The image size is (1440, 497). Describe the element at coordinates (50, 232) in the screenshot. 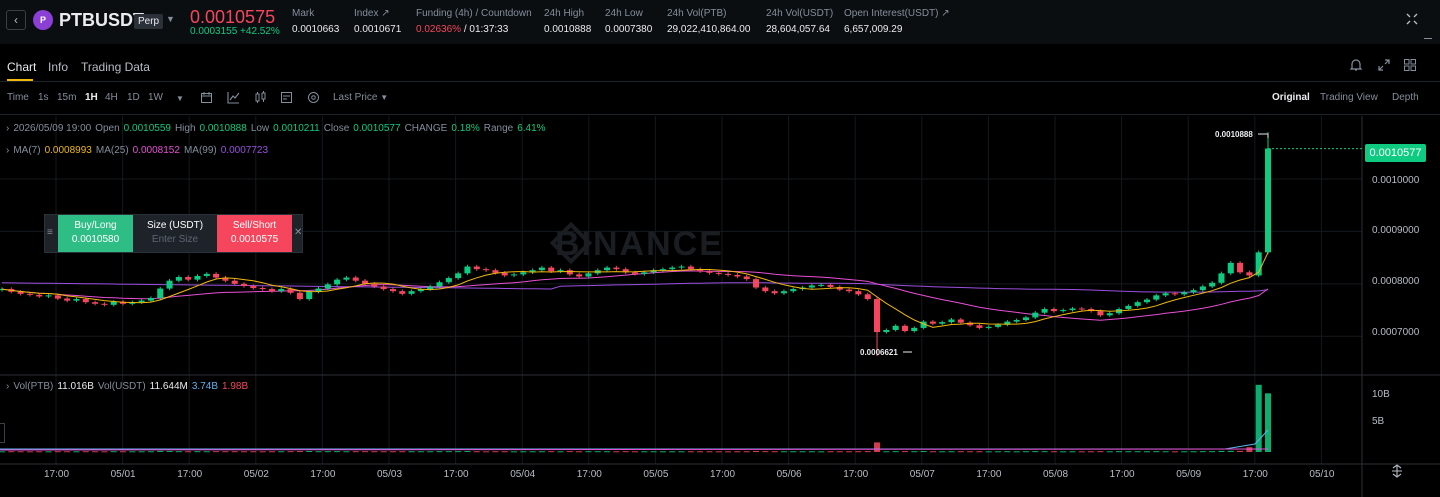

I see `drag-handle-icon: ≡` at that location.